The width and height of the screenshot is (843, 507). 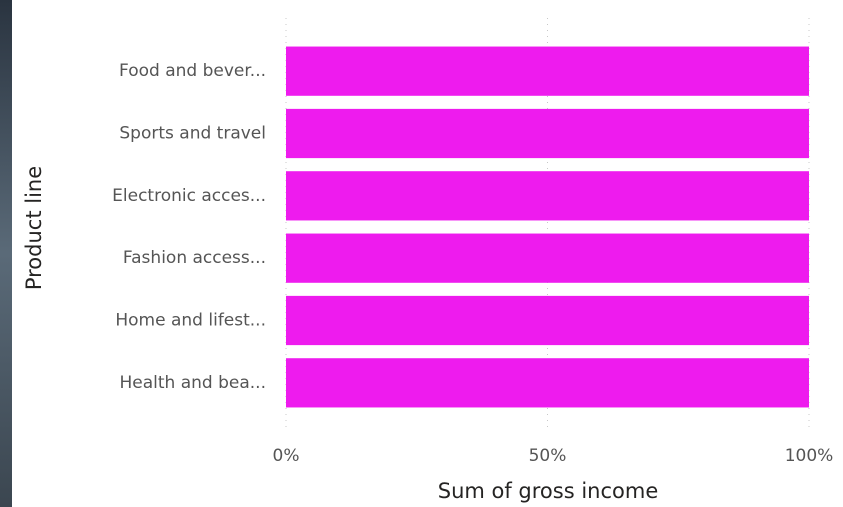 I want to click on x-tick-label: 0%, so click(x=286, y=456).